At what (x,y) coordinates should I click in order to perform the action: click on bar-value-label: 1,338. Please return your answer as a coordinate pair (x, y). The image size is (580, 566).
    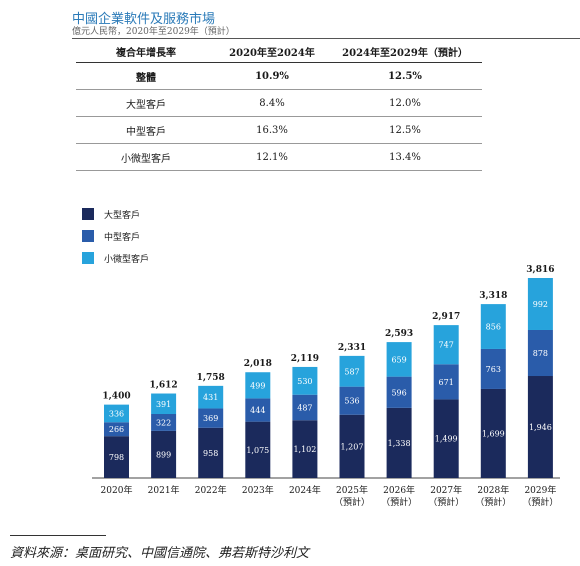
    Looking at the image, I should click on (399, 443).